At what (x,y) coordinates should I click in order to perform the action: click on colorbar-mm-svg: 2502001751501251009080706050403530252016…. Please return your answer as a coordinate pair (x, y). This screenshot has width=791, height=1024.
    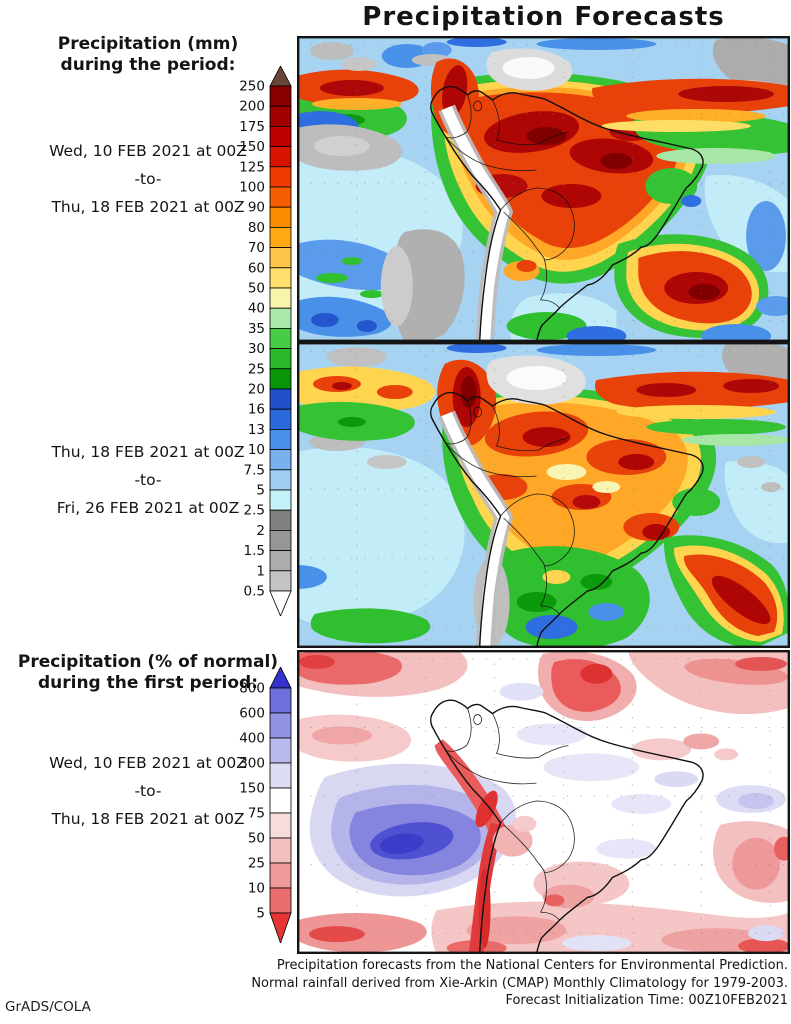
    Looking at the image, I should click on (265, 341).